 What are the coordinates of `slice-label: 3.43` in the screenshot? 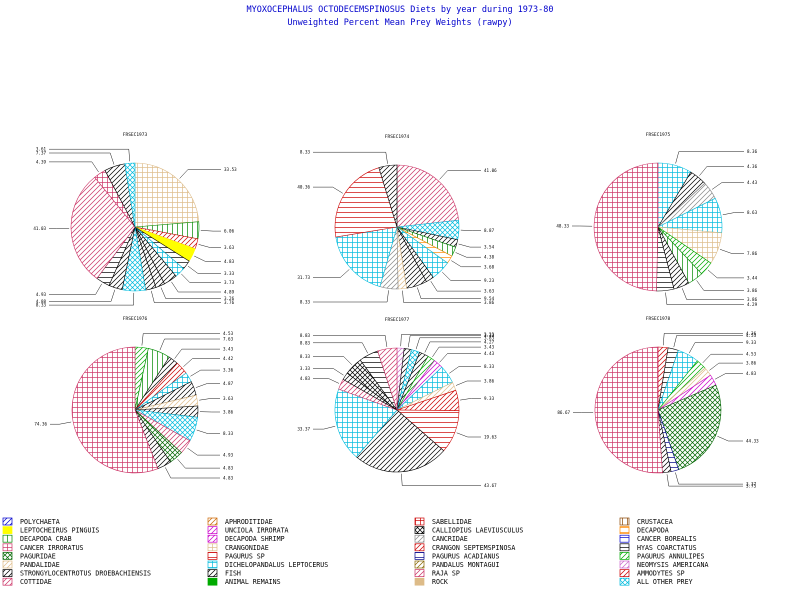 It's located at (228, 349).